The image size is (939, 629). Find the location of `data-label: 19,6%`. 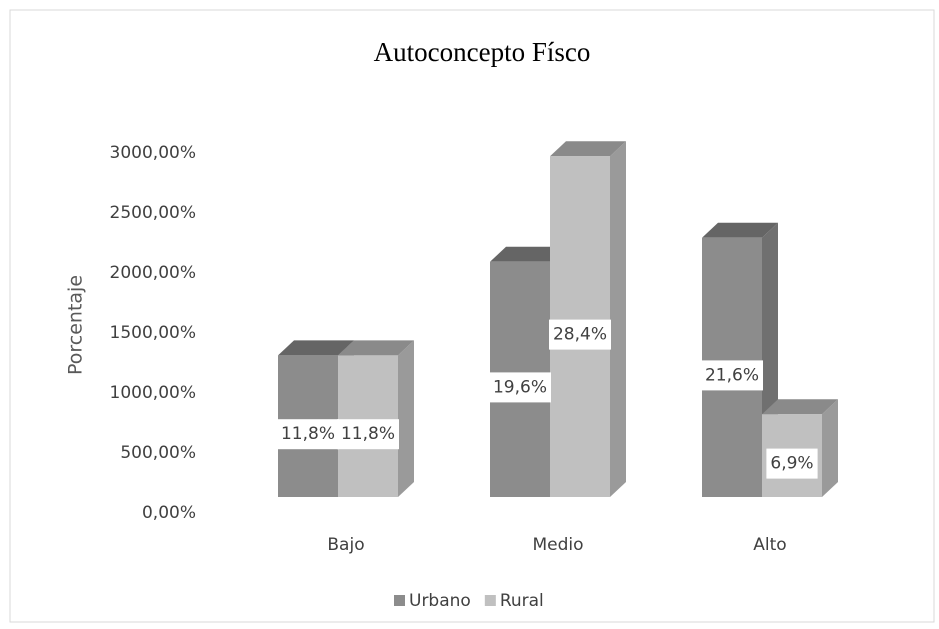

data-label: 19,6% is located at coordinates (520, 387).